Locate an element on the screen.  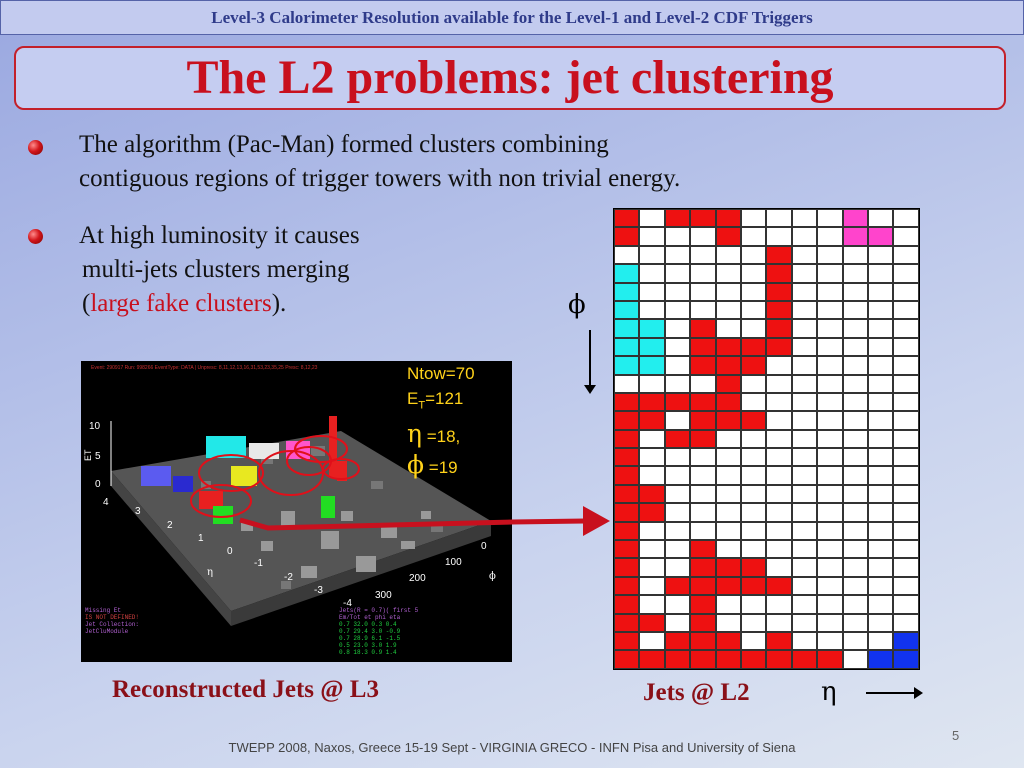
svg-text: 2 is located at coordinates (170, 525).